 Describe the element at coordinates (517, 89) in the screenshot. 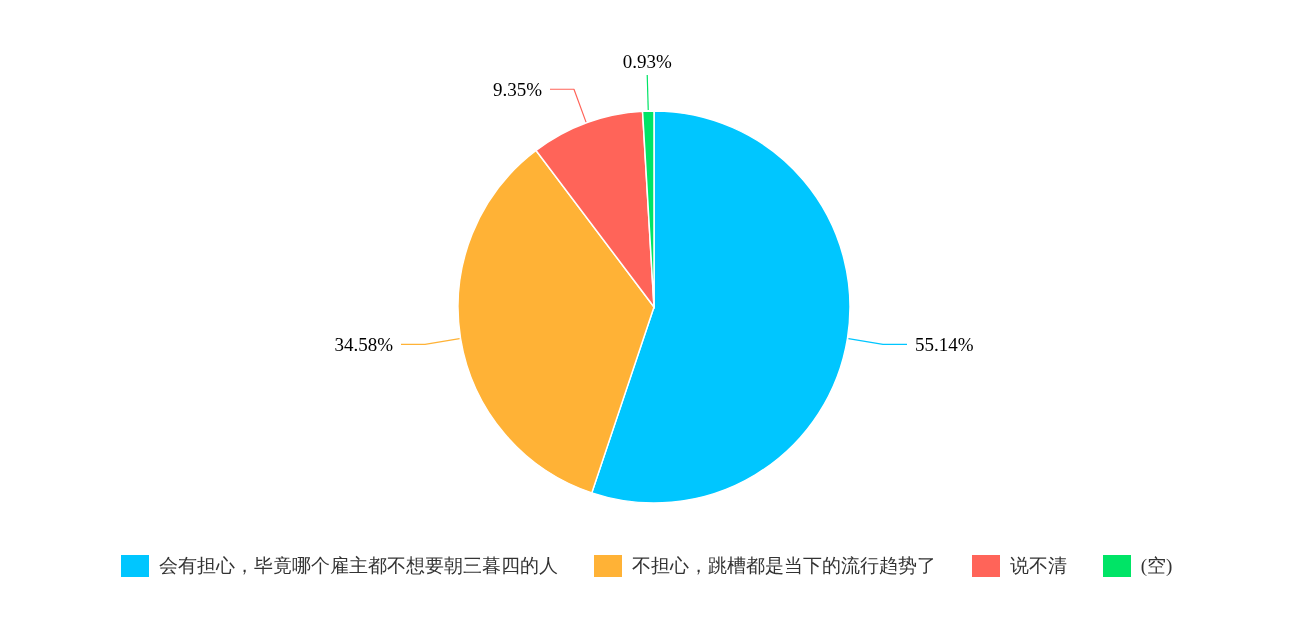

I see `data-label: 9.35%` at that location.